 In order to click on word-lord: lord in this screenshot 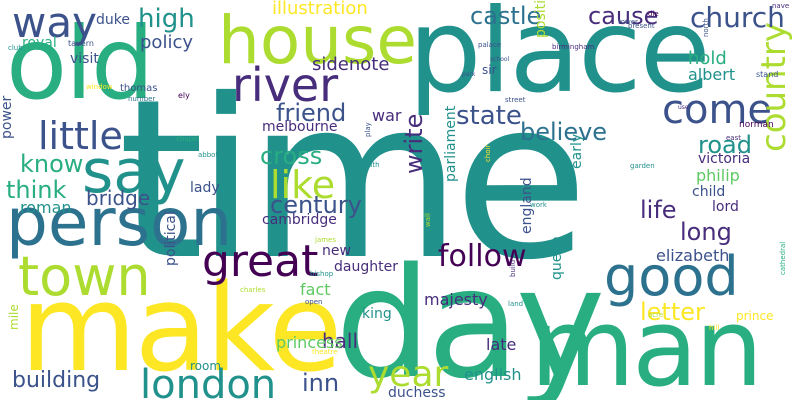, I will do `click(725, 207)`.